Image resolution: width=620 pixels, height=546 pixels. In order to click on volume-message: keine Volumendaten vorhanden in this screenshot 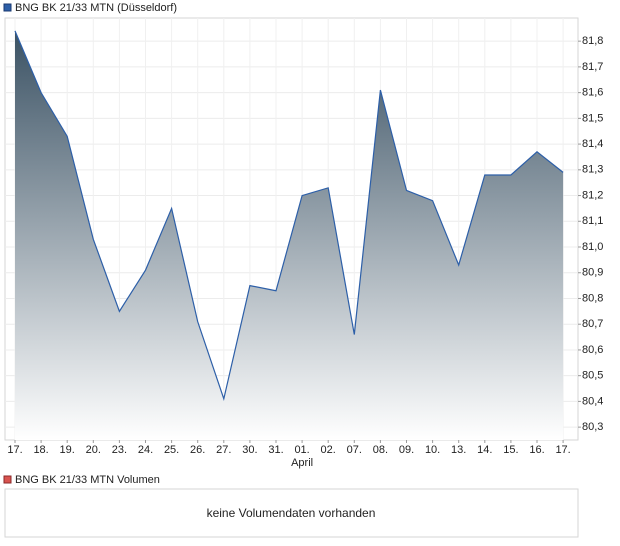, I will do `click(291, 513)`.